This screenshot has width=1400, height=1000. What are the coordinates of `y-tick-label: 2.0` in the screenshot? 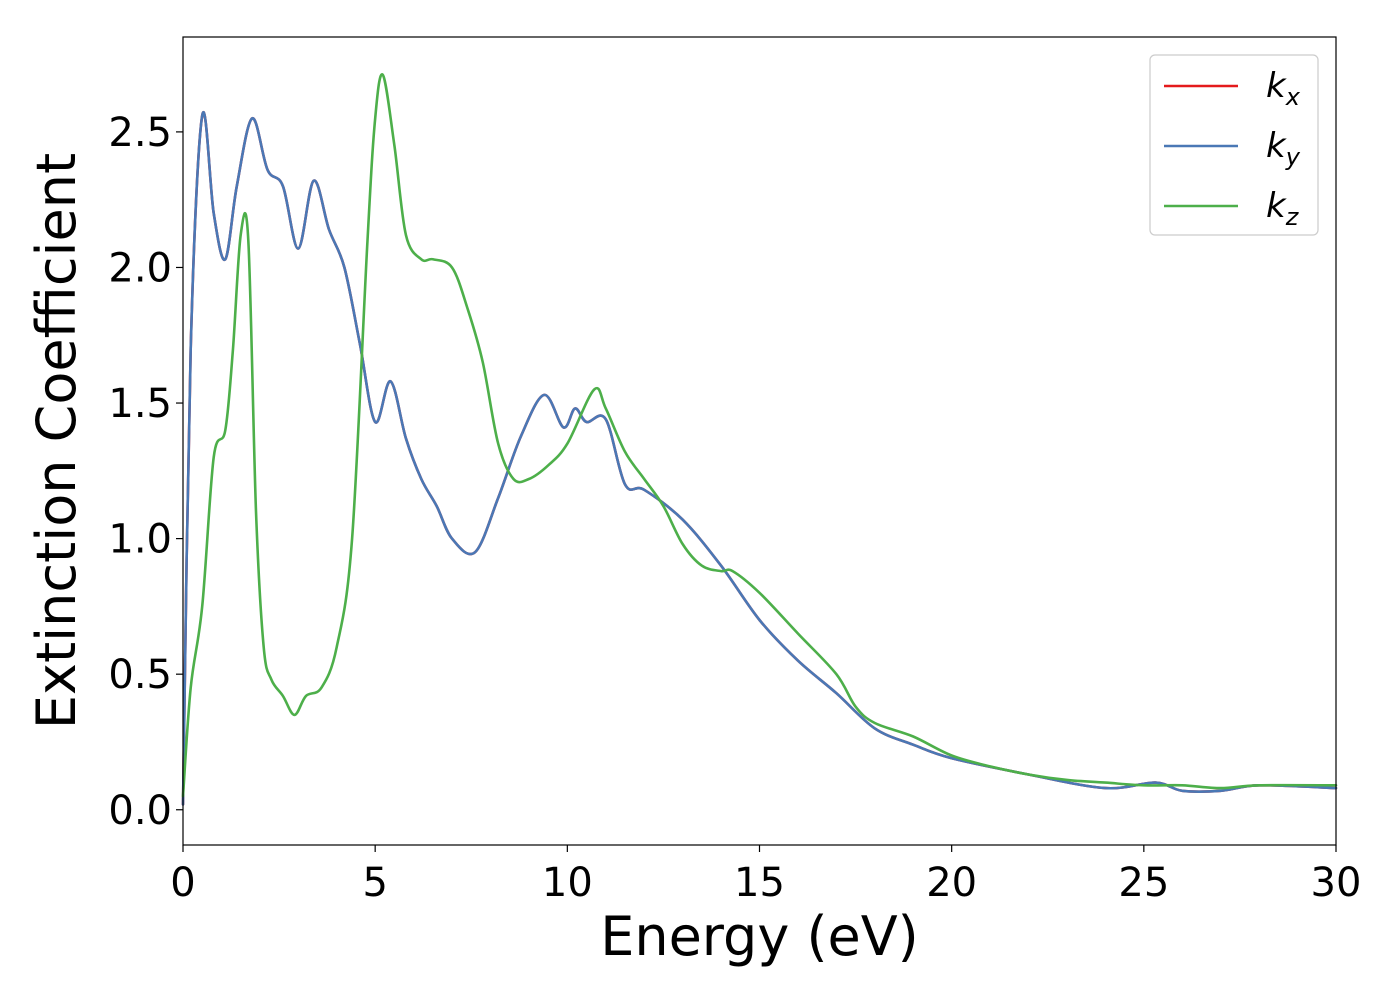 It's located at (140, 268).